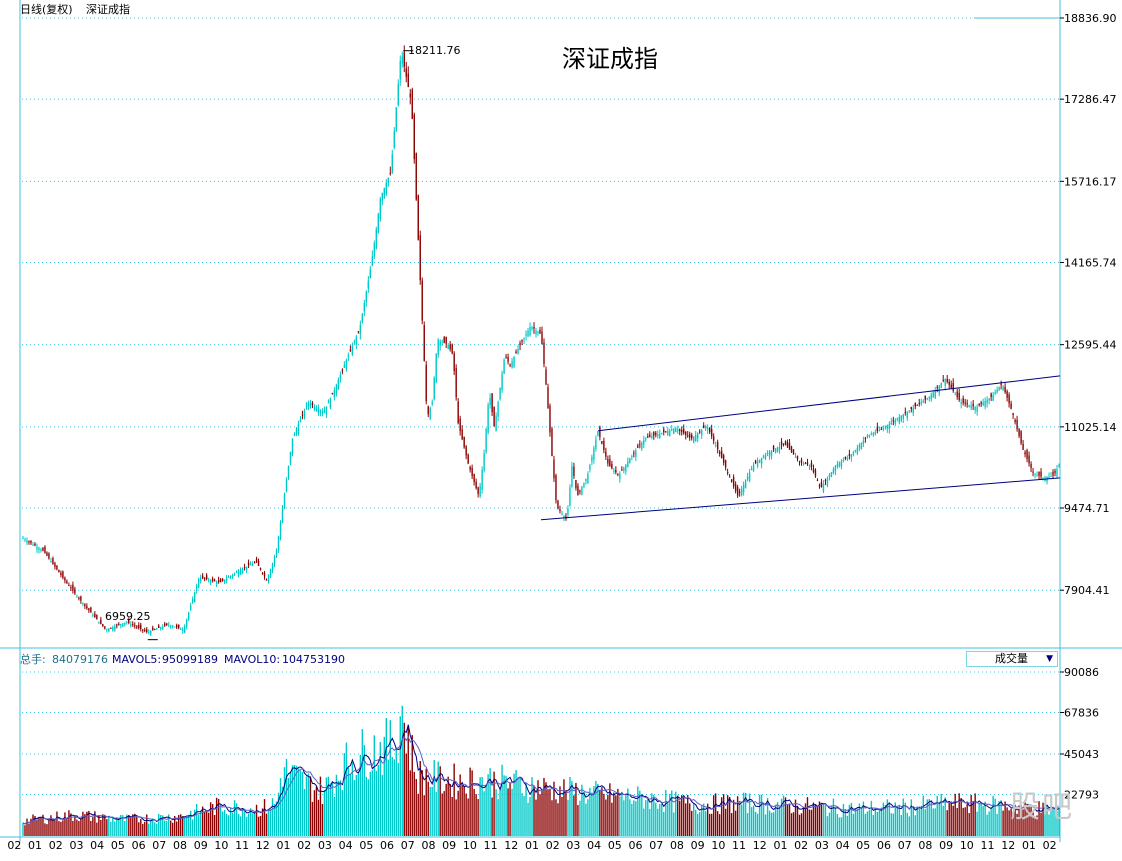  Describe the element at coordinates (108, 9) in the screenshot. I see `instrument-label: 深证成指` at that location.